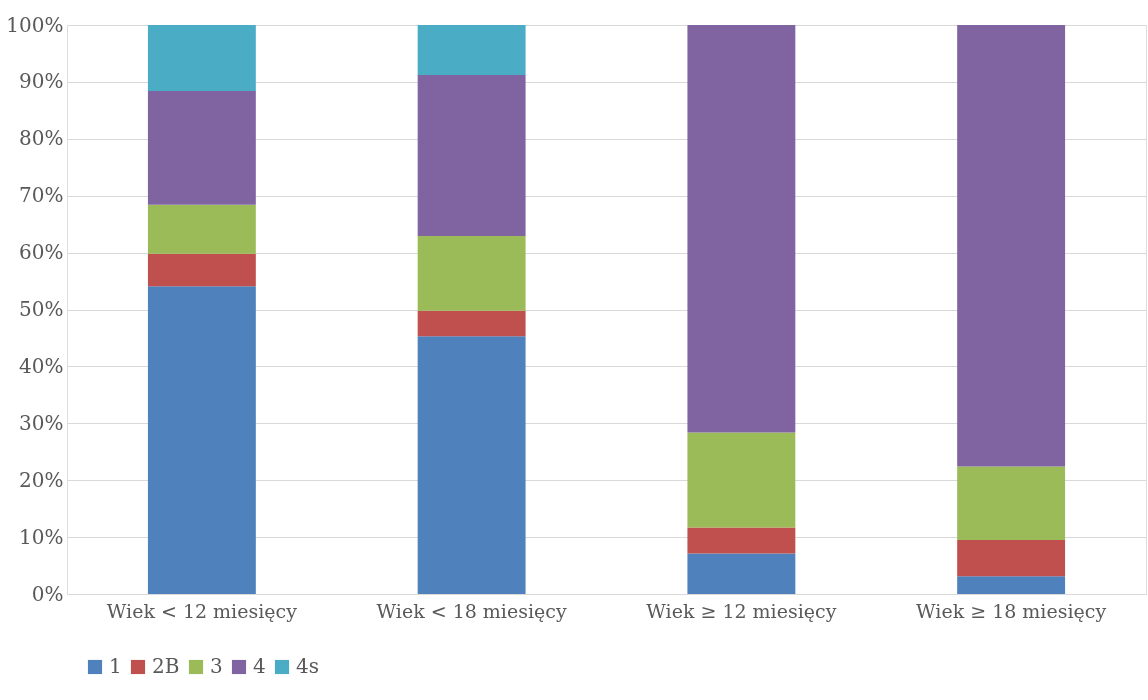 The height and width of the screenshot is (700, 1148). Describe the element at coordinates (41, 138) in the screenshot. I see `y-tick-label: 80%` at that location.